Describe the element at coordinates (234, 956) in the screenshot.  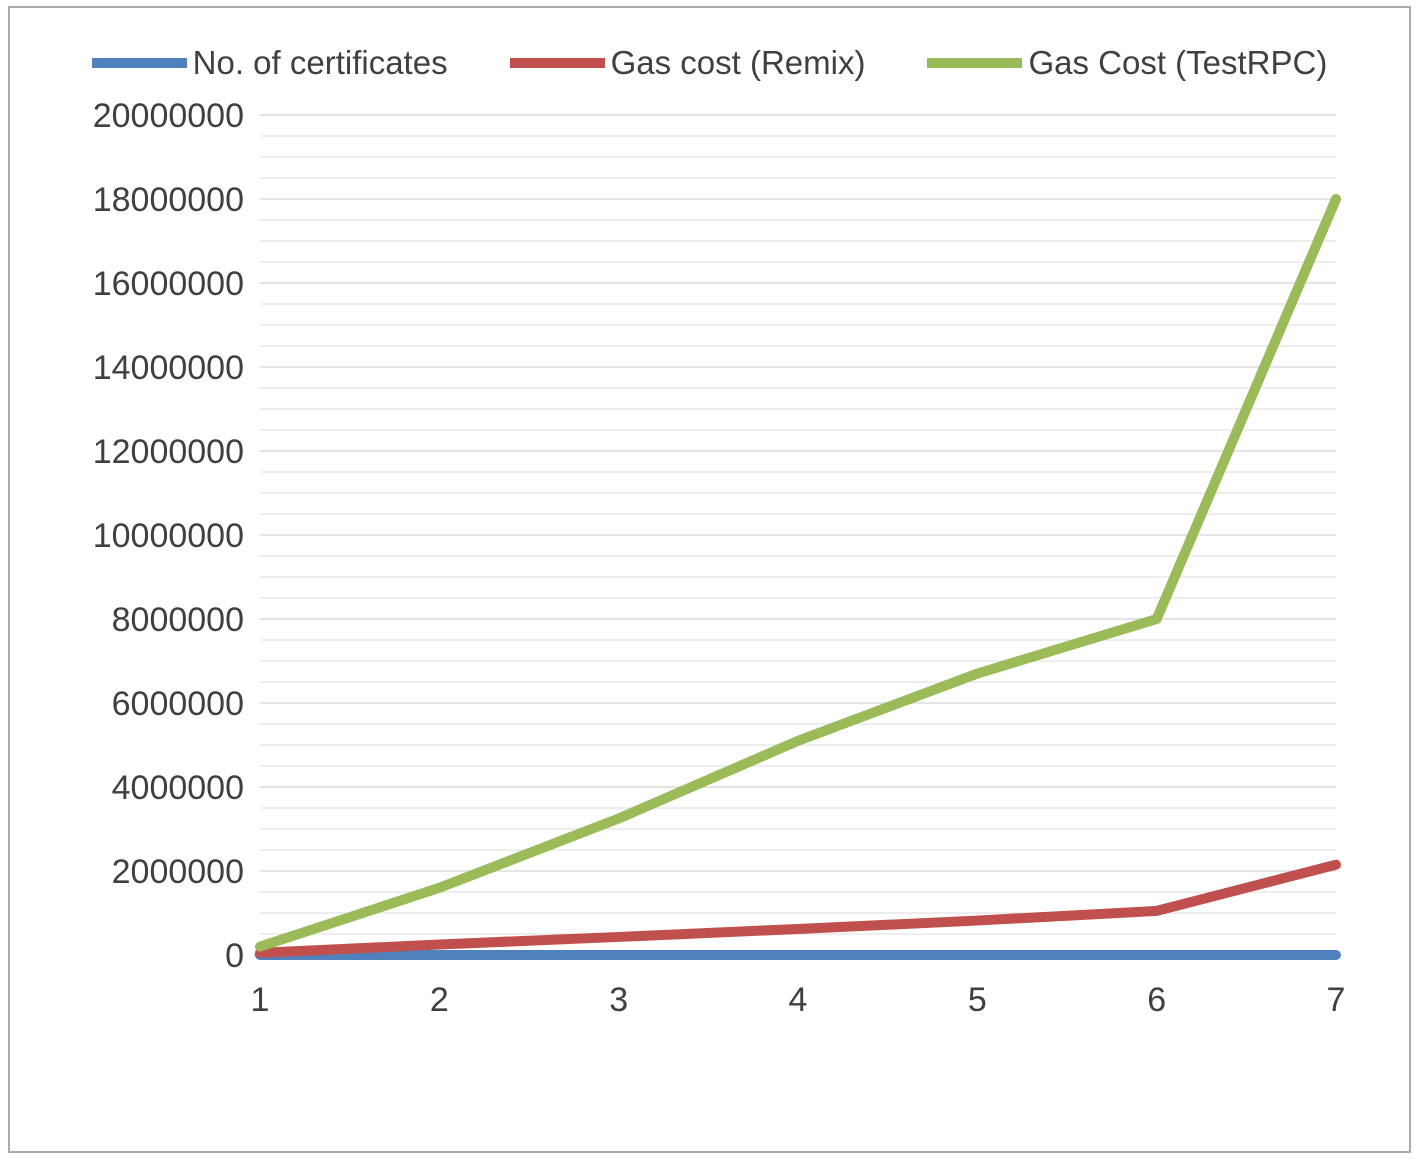
I see `y-tick-label: 0` at that location.